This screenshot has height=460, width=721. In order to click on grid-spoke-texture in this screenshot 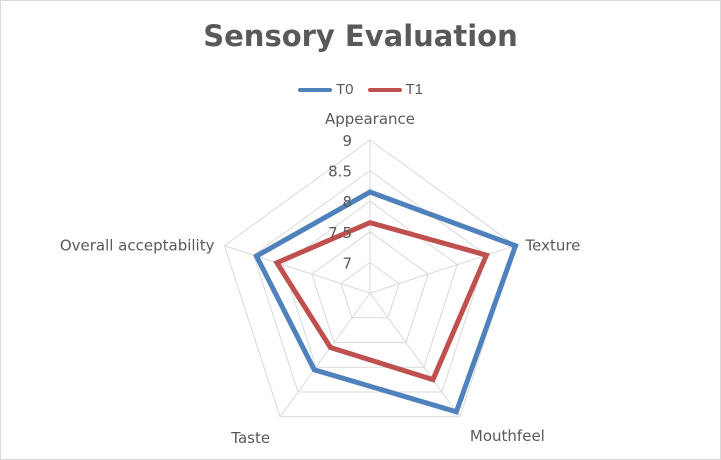, I will do `click(442, 269)`.